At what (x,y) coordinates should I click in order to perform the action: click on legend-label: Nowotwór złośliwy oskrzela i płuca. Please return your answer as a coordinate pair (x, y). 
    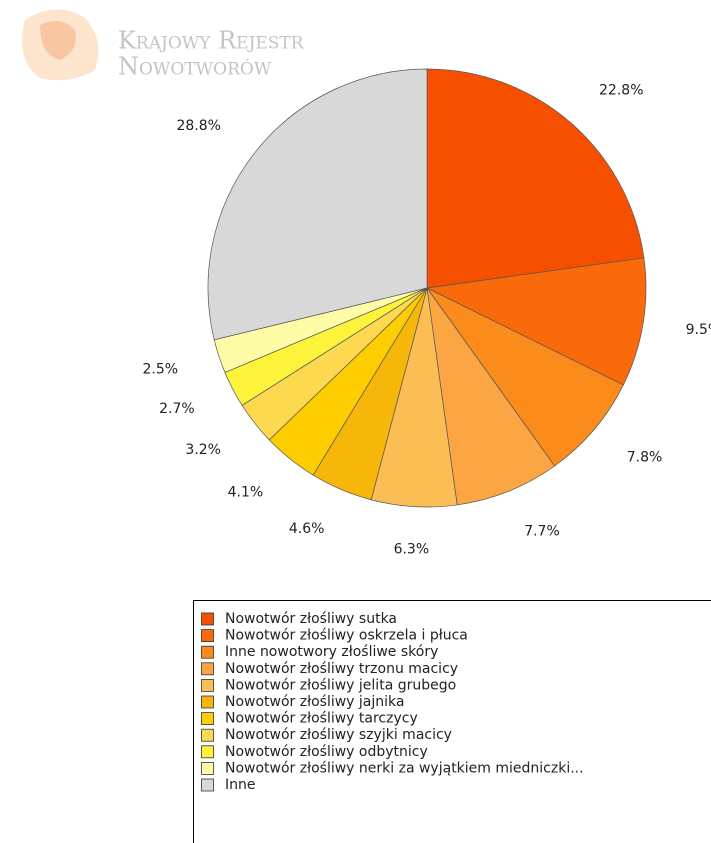
    Looking at the image, I should click on (346, 636).